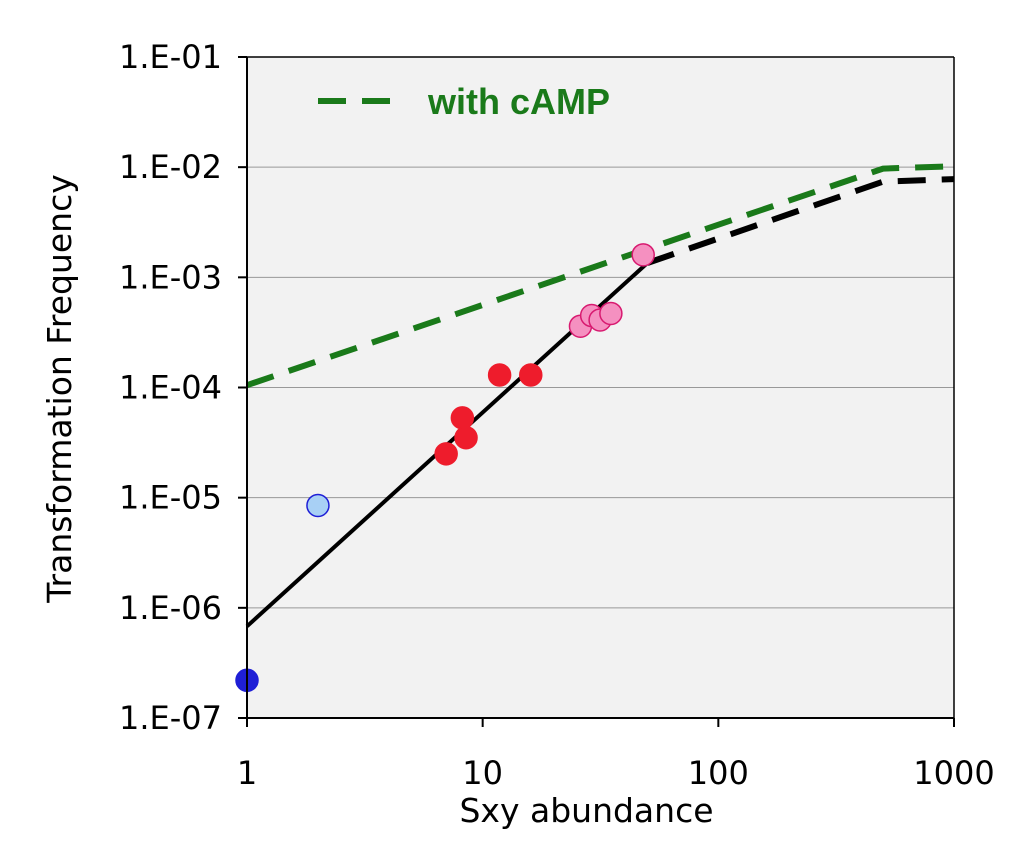 The image size is (1024, 854). Describe the element at coordinates (482, 773) in the screenshot. I see `x-tick-label: 10` at that location.